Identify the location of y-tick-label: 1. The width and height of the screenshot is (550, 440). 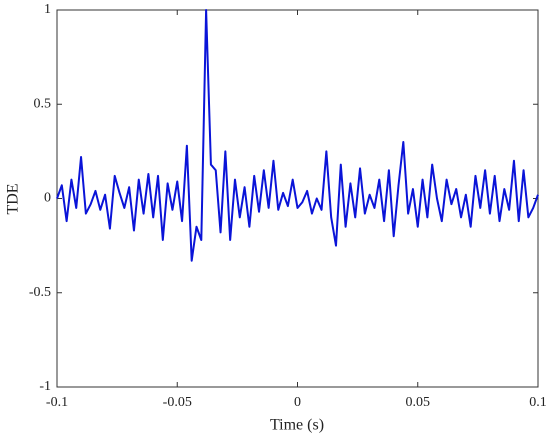
(47, 9).